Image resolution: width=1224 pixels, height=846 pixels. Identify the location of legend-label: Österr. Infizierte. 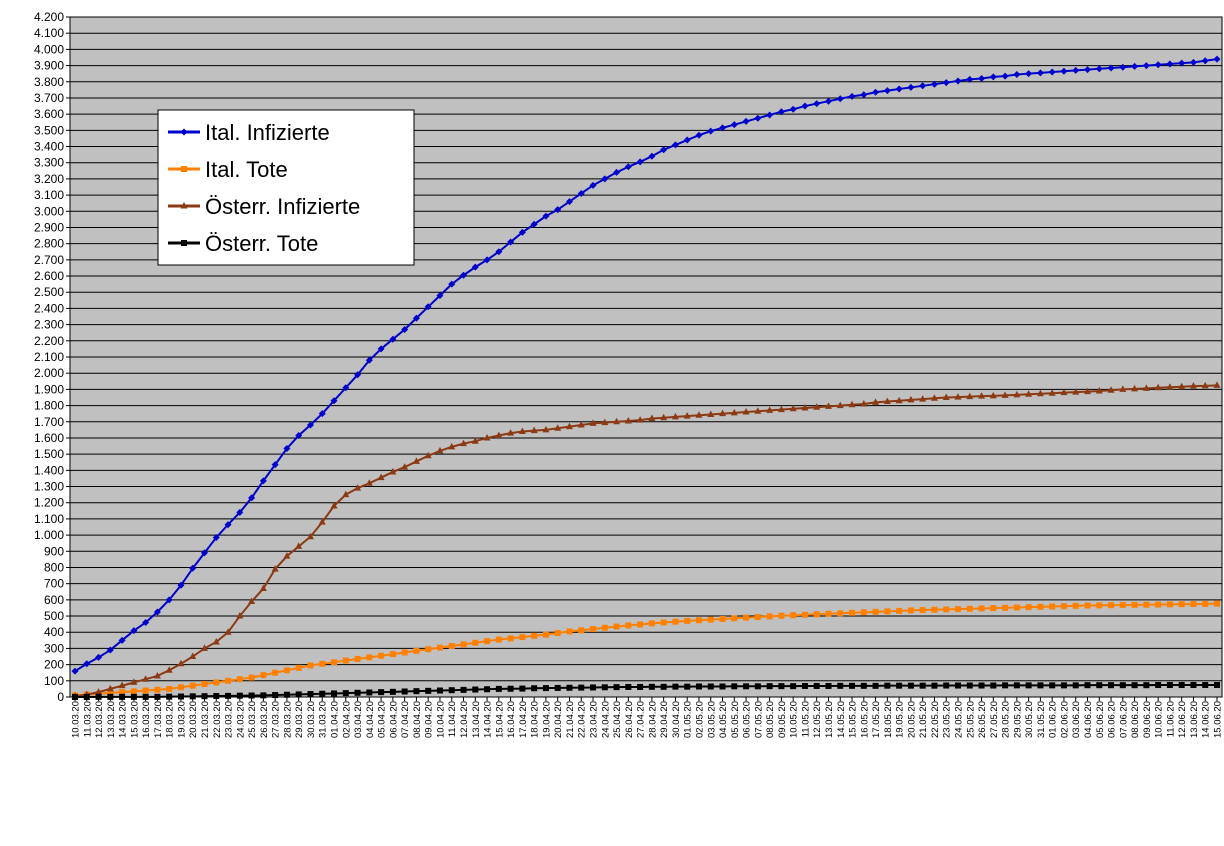
(282, 206).